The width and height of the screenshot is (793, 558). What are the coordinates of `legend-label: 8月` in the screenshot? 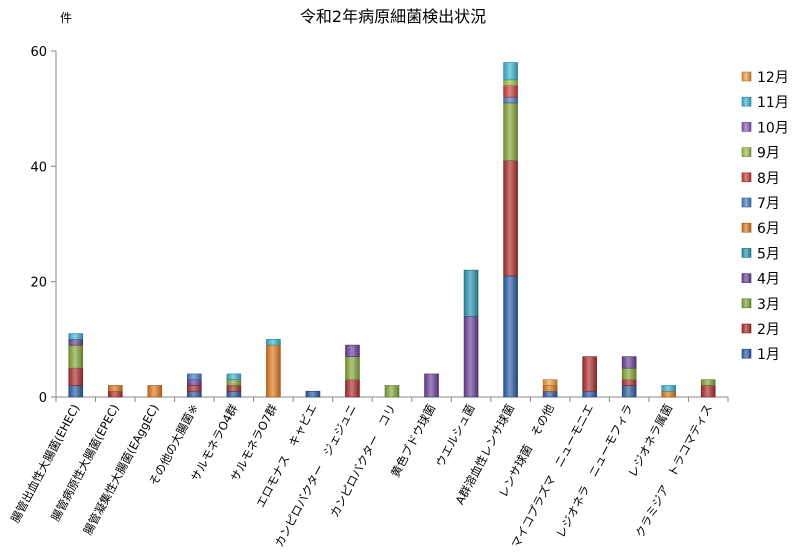 It's located at (768, 179).